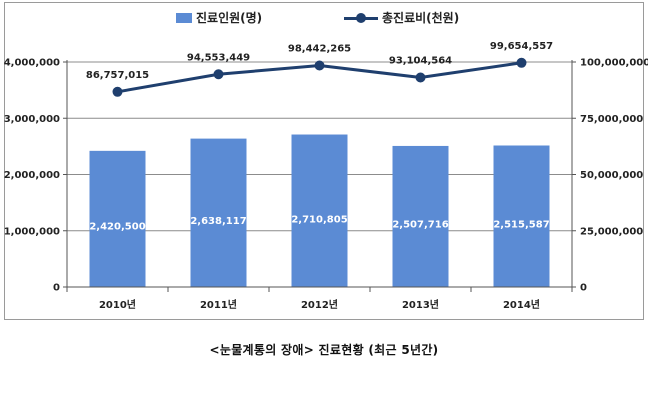 The width and height of the screenshot is (648, 400). I want to click on line-data-label: 98,442,265, so click(319, 49).